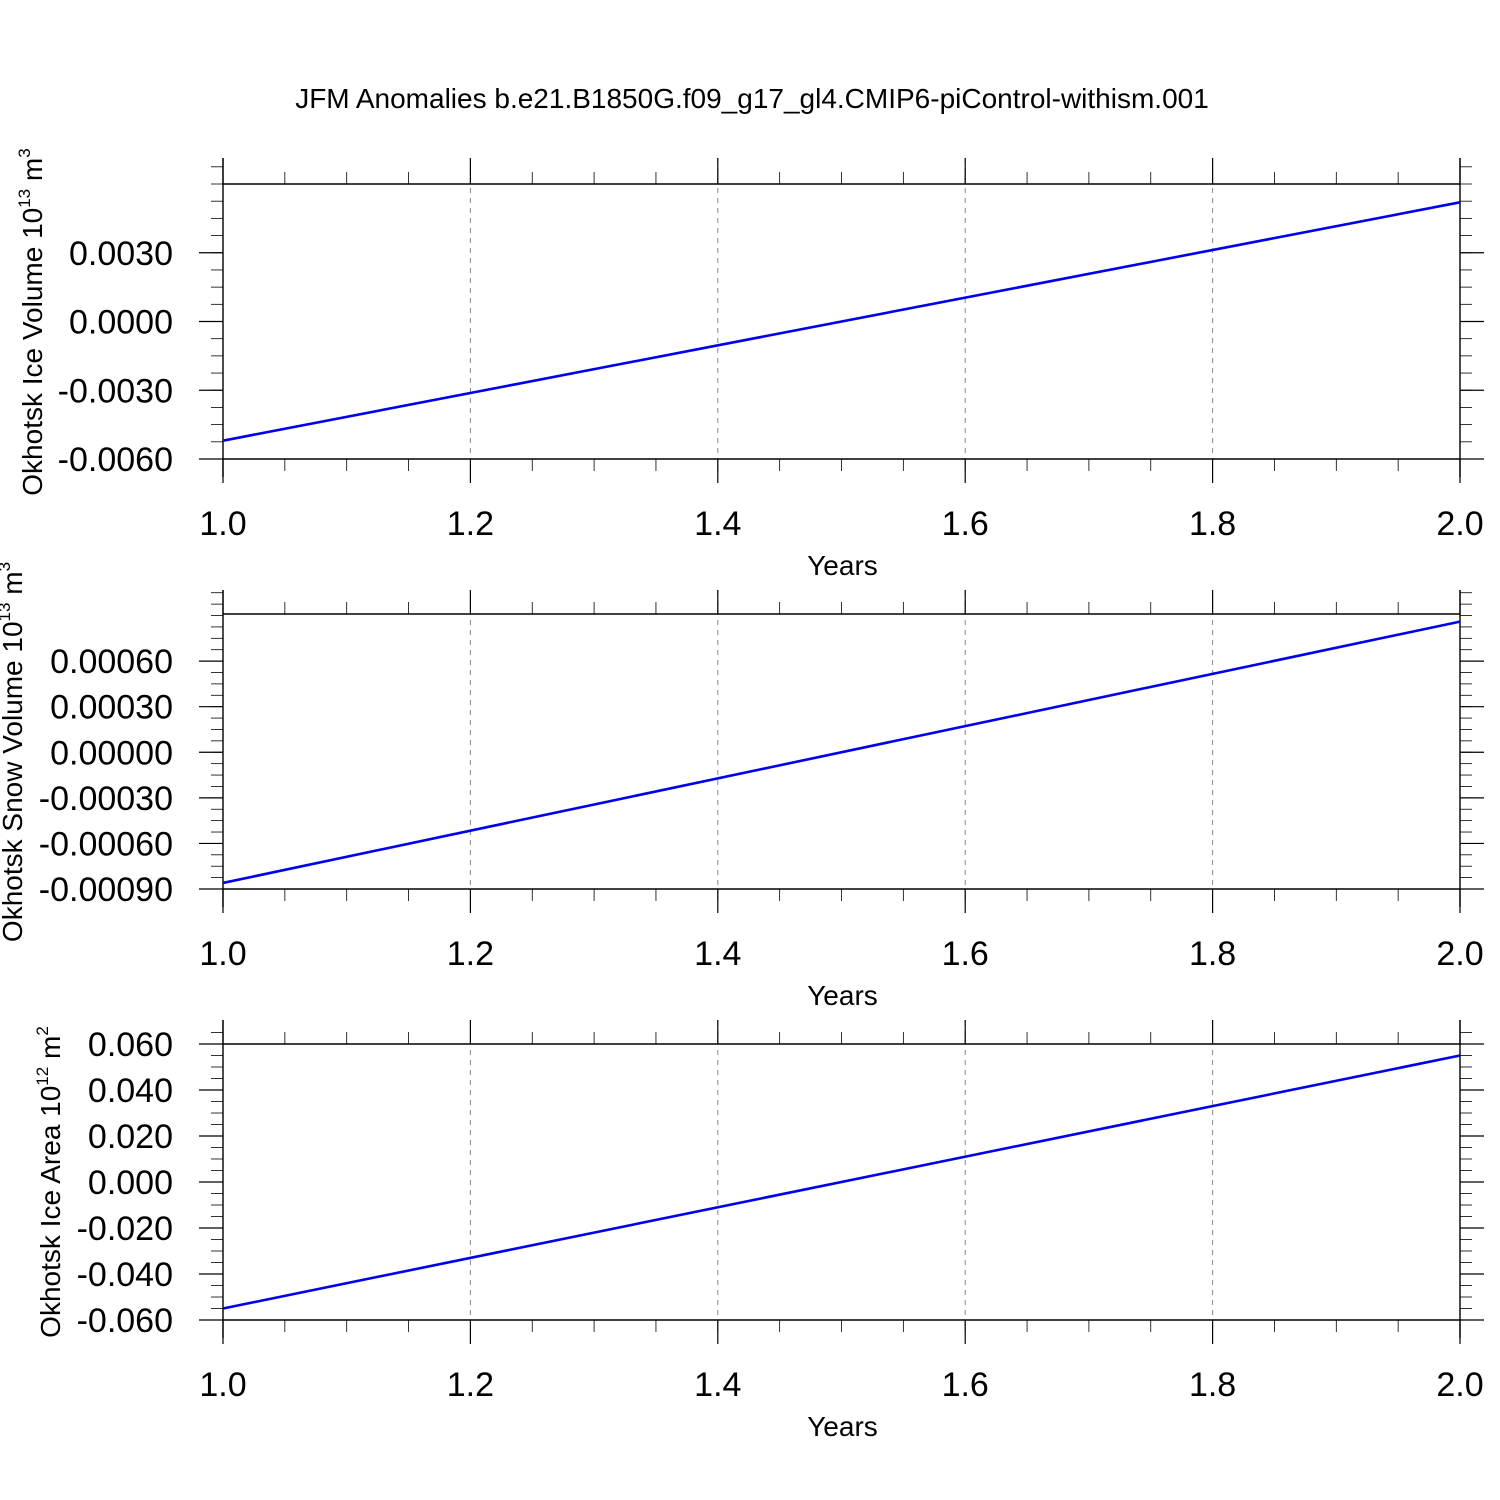  Describe the element at coordinates (31, 321) in the screenshot. I see `y-axis-label: Okhotsk Ice Volume 1013 m3` at that location.